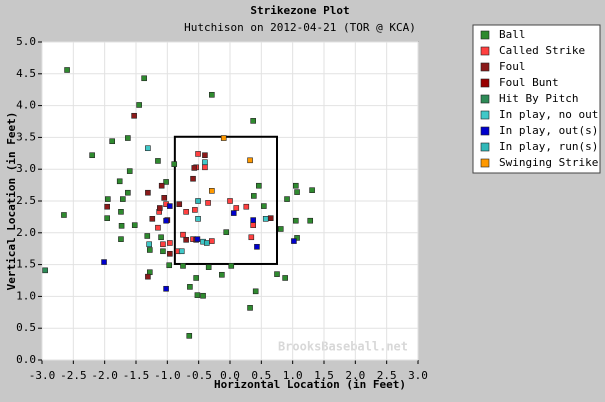  I want to click on x-tick-label: -1.5, so click(136, 375).